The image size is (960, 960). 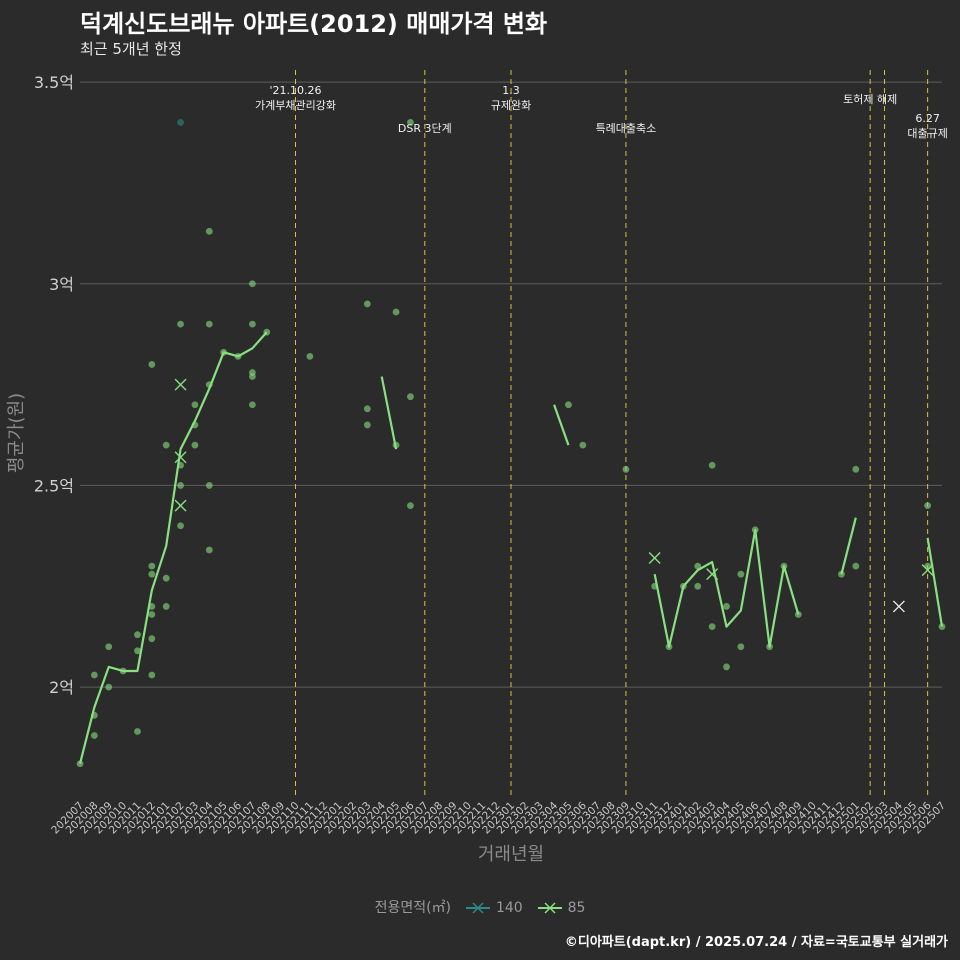 I want to click on chart-title: 덕계신도브래뉴 아파트(2012) 매매가격 변화, so click(x=314, y=24).